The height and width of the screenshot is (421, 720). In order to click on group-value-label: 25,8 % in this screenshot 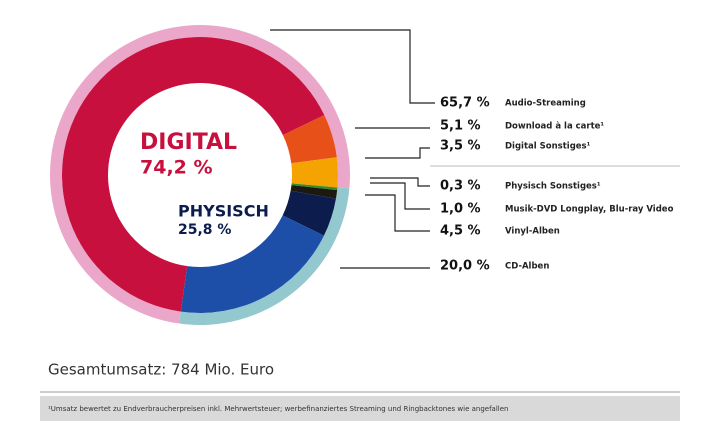, I will do `click(204, 230)`.